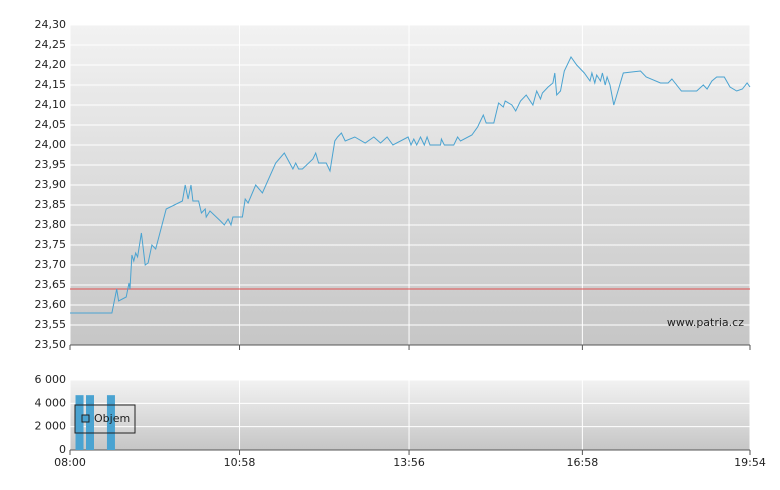  I want to click on y-tick-label: 24,05, so click(51, 124).